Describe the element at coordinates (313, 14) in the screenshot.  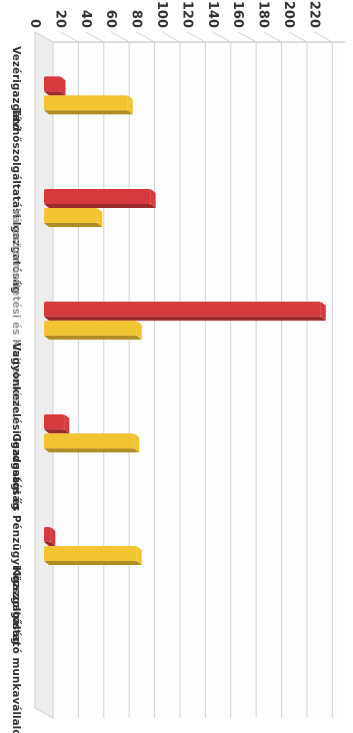
I see `y-tick-label: 220` at that location.